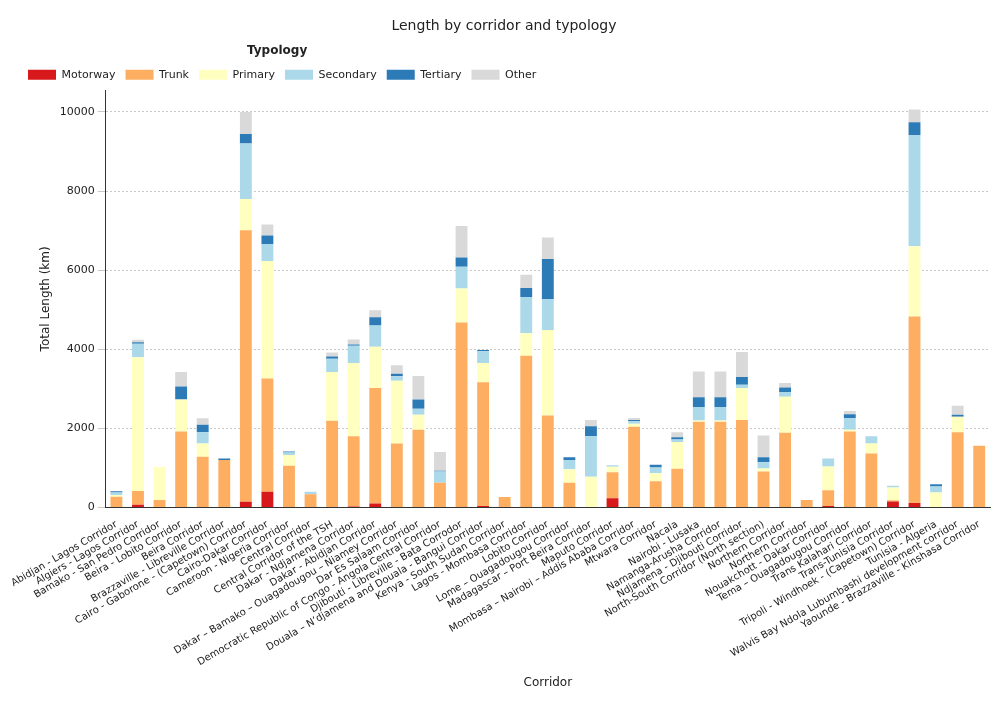  I want to click on y-axis-title: Total Length (km), so click(44, 299).